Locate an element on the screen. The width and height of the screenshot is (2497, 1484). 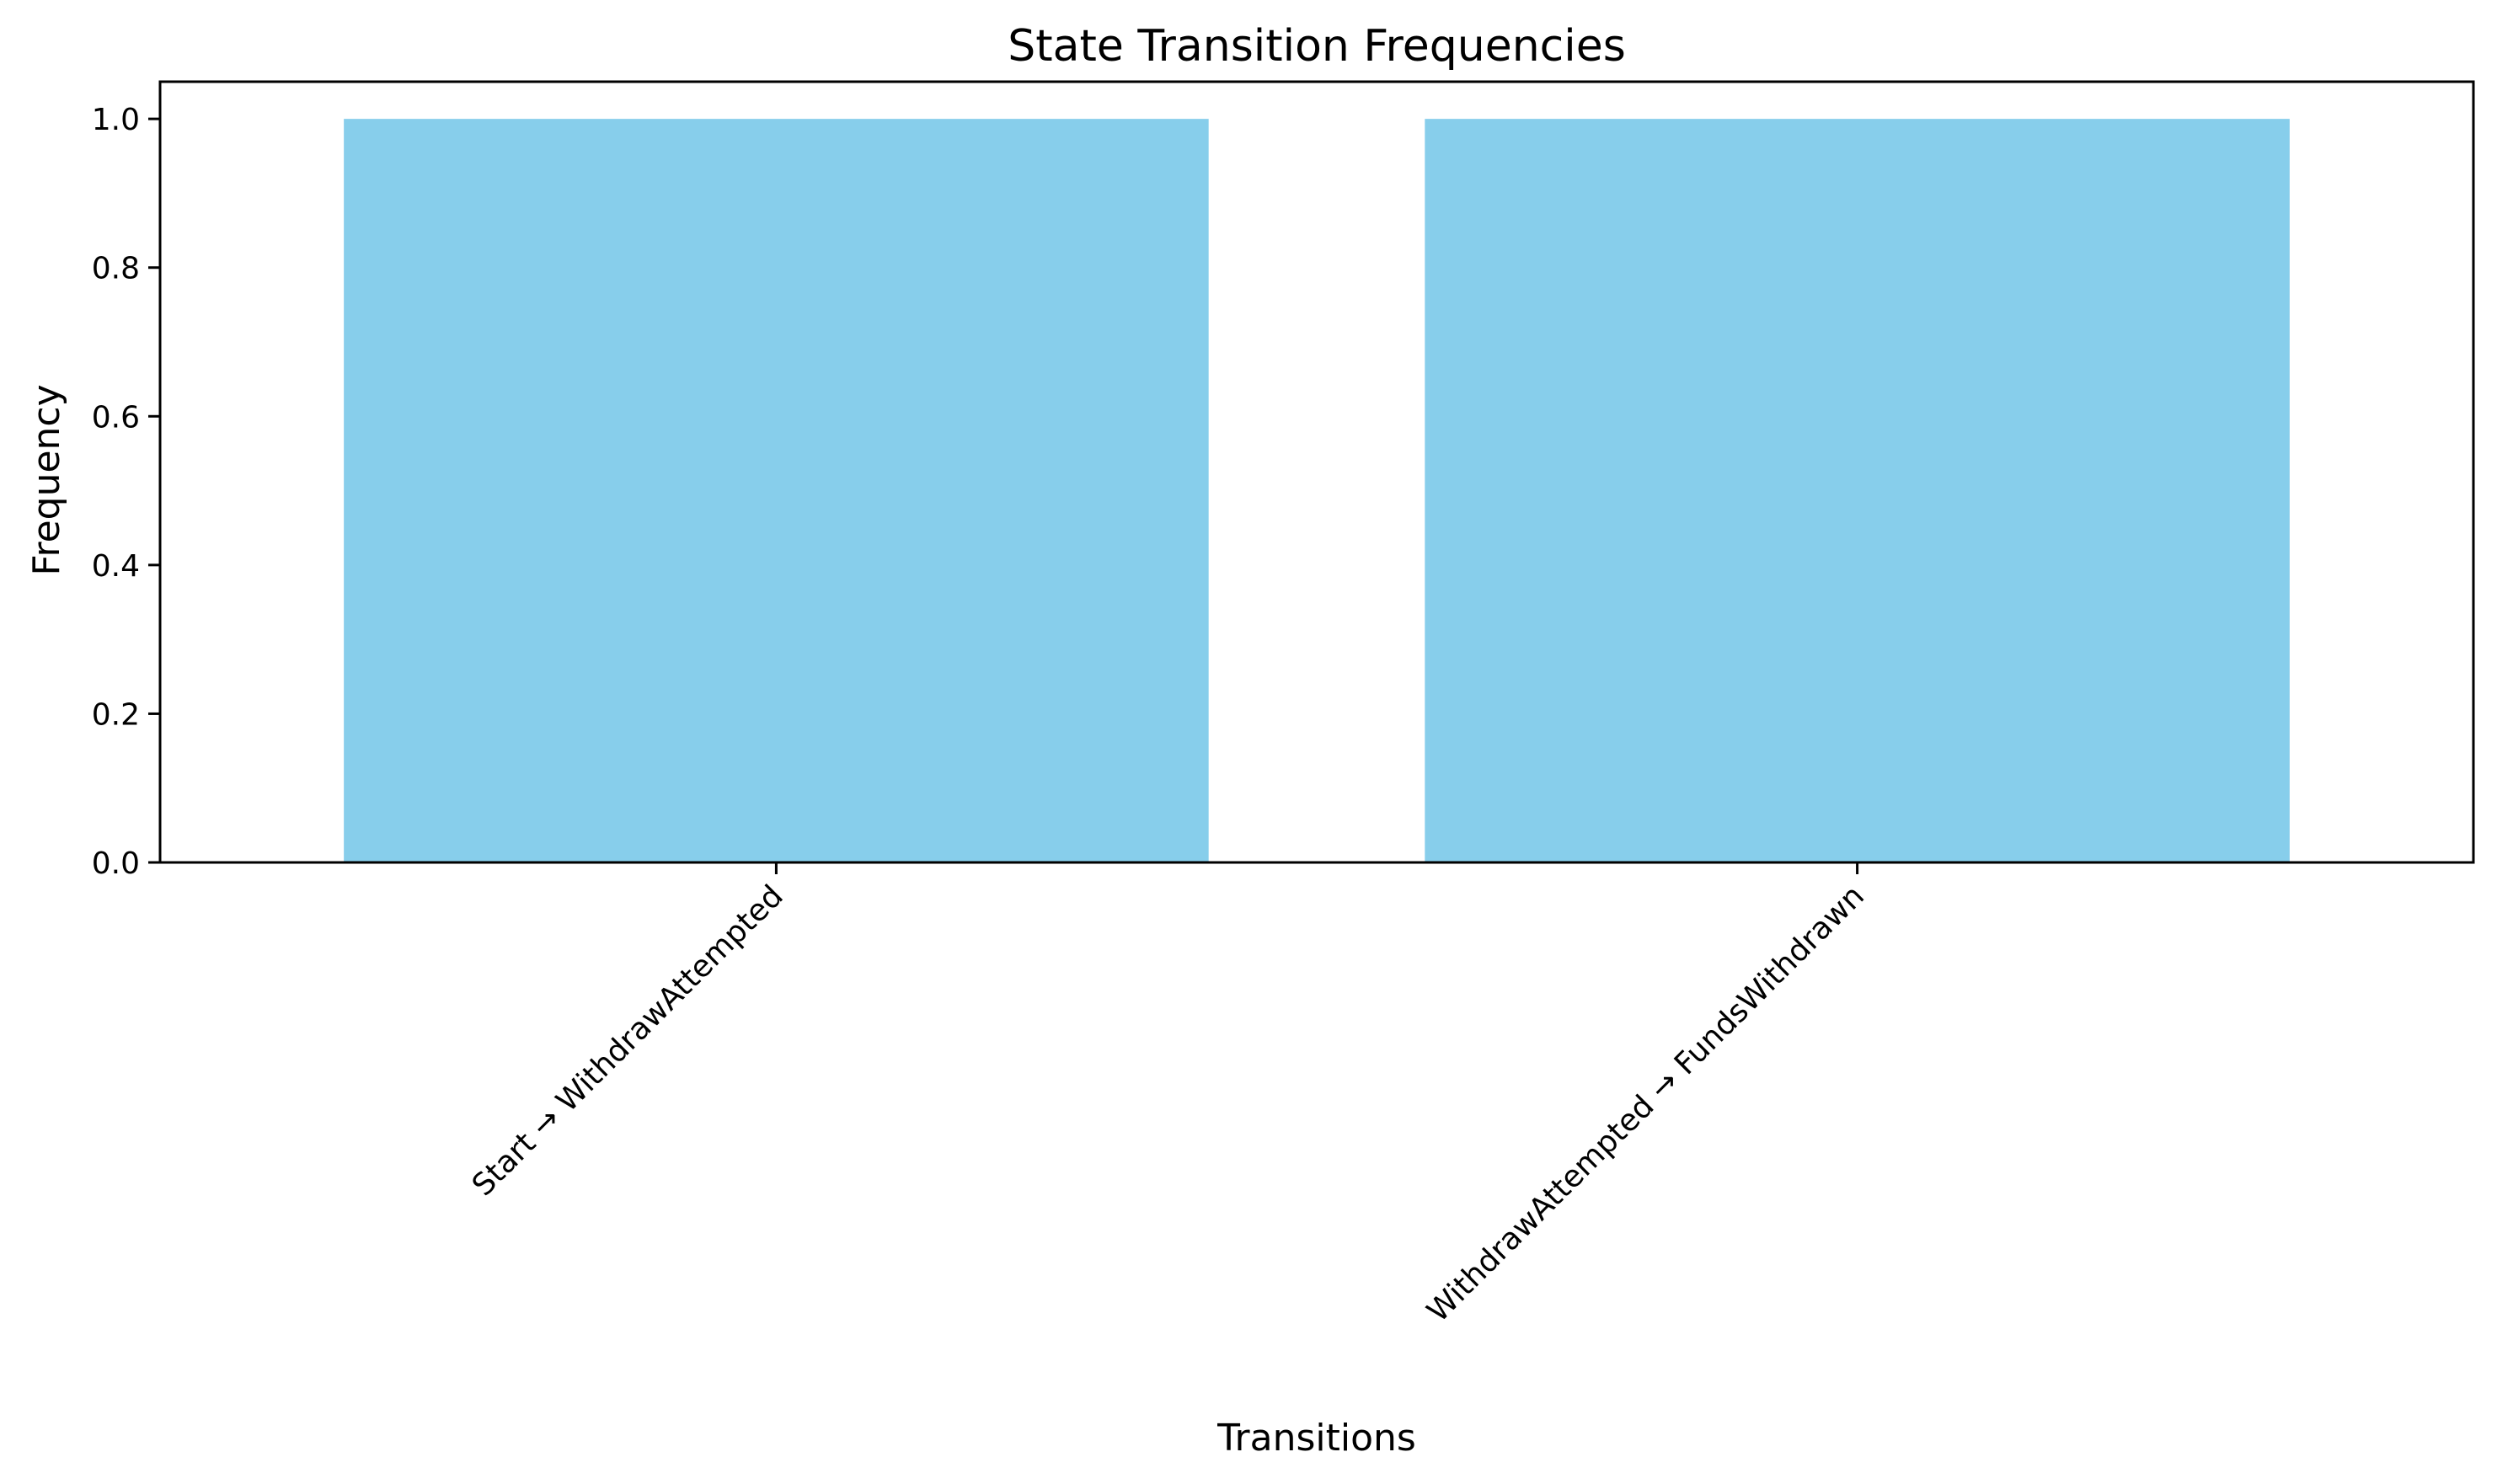
y-axis-label: Frequency is located at coordinates (46, 480).